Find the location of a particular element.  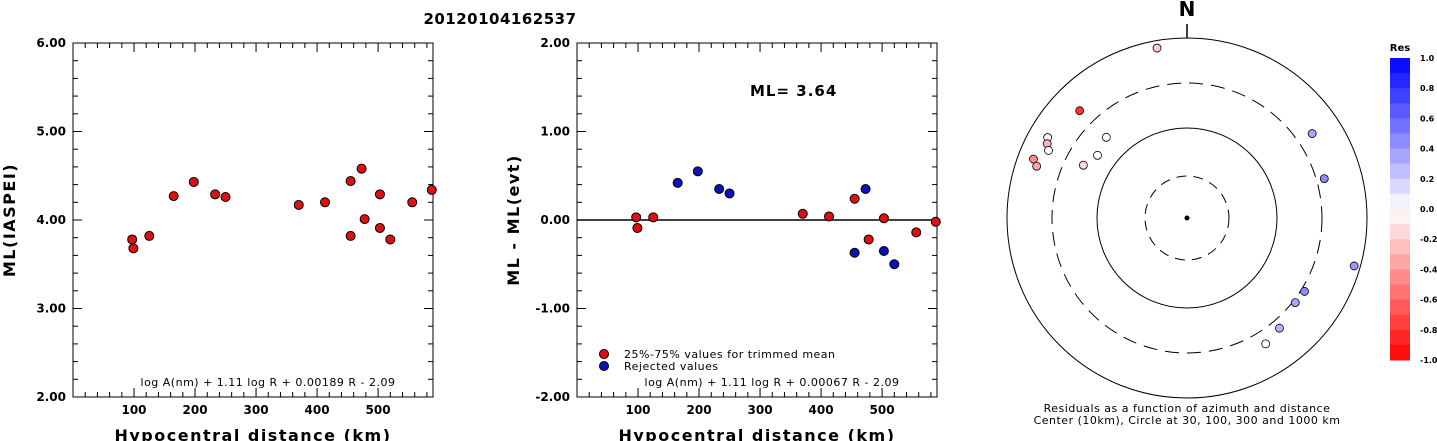

colorbar-tick-label: 1.0 is located at coordinates (1427, 58).